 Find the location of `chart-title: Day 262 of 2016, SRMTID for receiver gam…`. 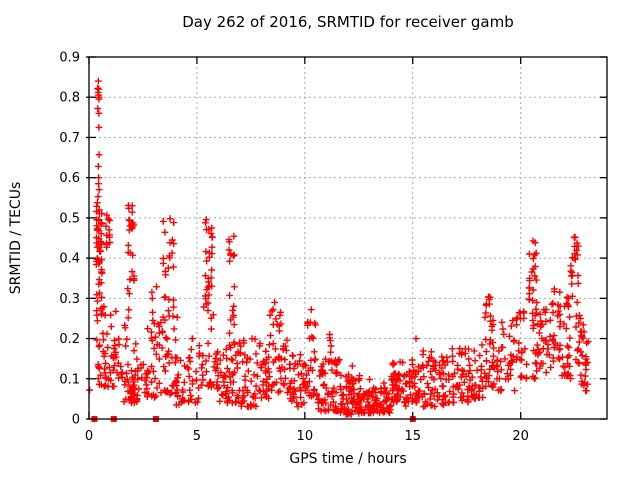

chart-title: Day 262 of 2016, SRMTID for receiver gam… is located at coordinates (348, 22).